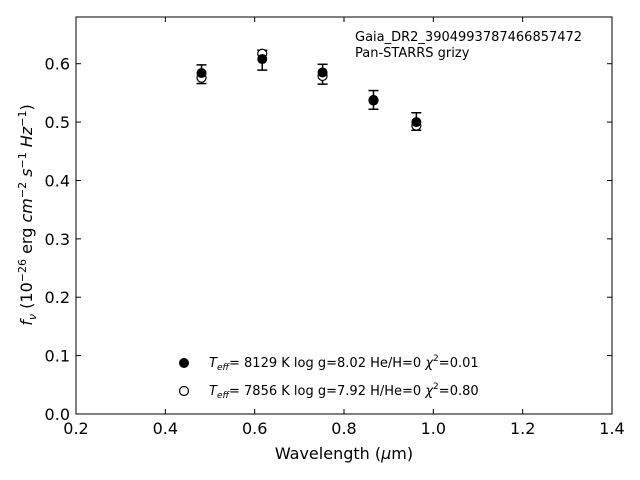  I want to click on y-tick-label: 0.3, so click(57, 239).